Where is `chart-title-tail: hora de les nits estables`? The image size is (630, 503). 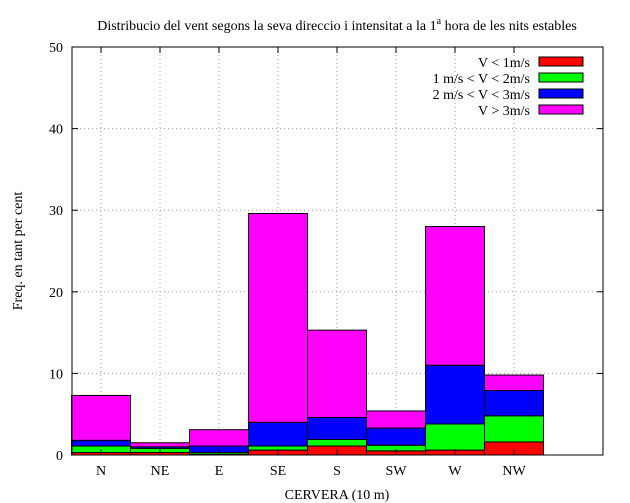
chart-title-tail: hora de les nits estables is located at coordinates (509, 26).